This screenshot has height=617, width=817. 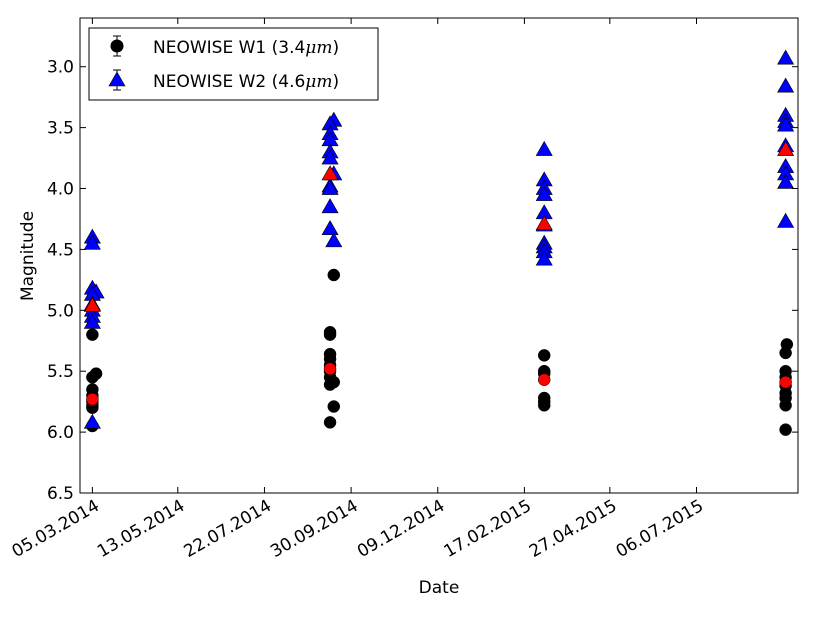 What do you see at coordinates (488, 529) in the screenshot?
I see `x-tick-label: 17.02.2015` at bounding box center [488, 529].